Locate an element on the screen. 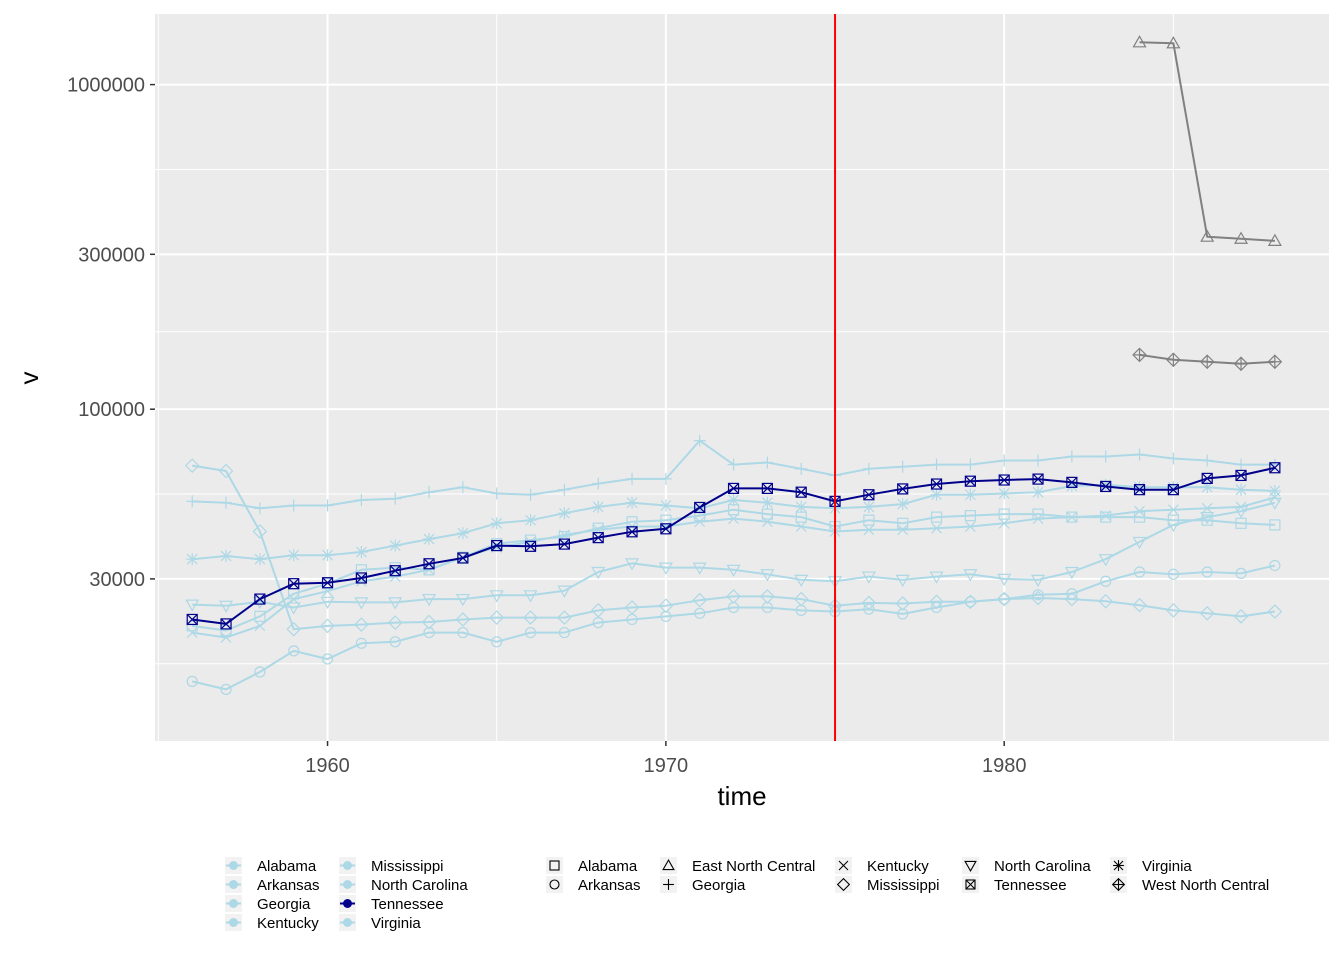 This screenshot has width=1344, height=960. x-tick-label: 1980 is located at coordinates (1004, 766).